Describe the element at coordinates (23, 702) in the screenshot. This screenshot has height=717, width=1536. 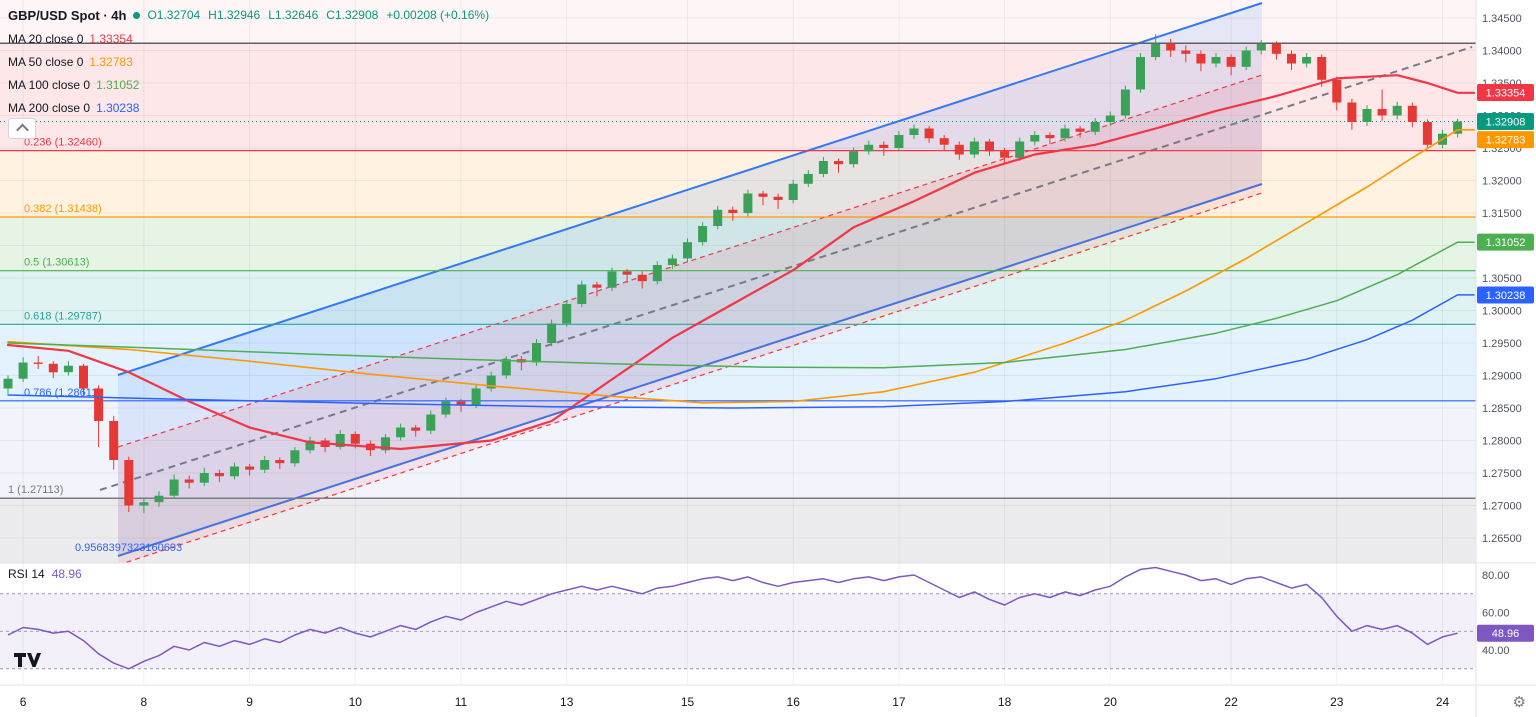
I see `time-label: 6` at that location.